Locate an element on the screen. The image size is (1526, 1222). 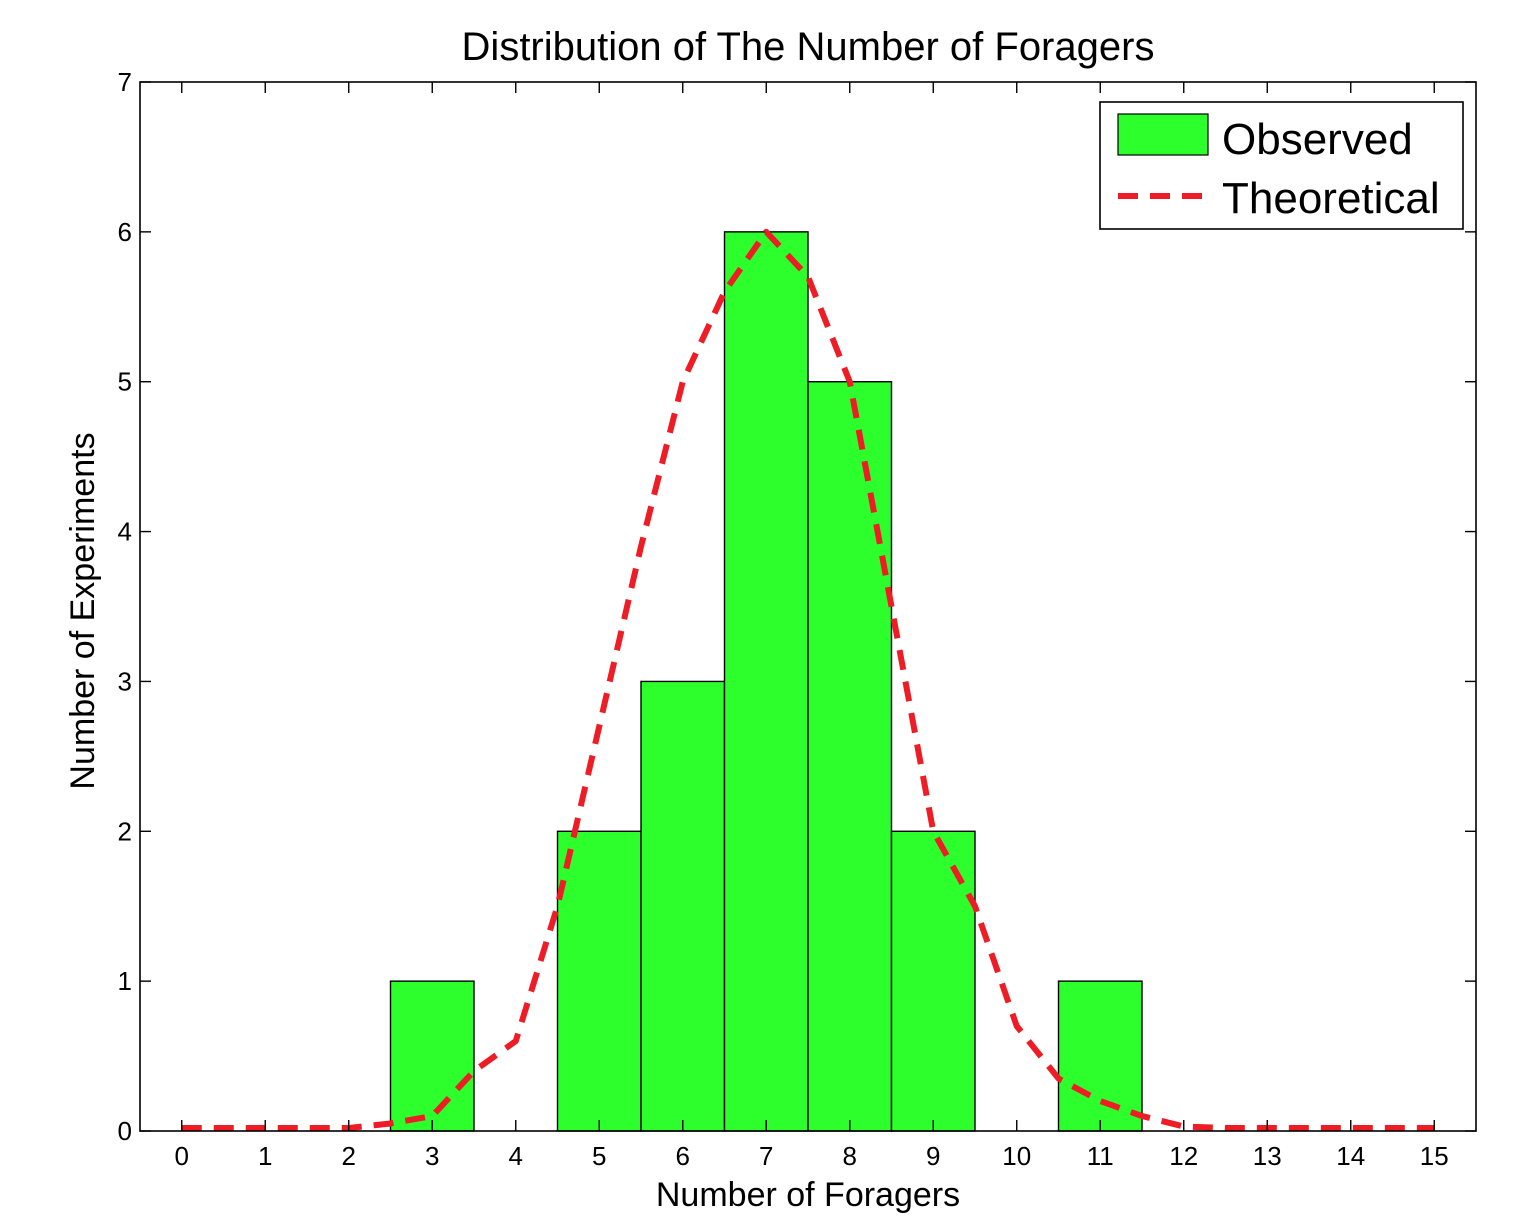
x-tick-label-15: 15 is located at coordinates (1434, 1156).